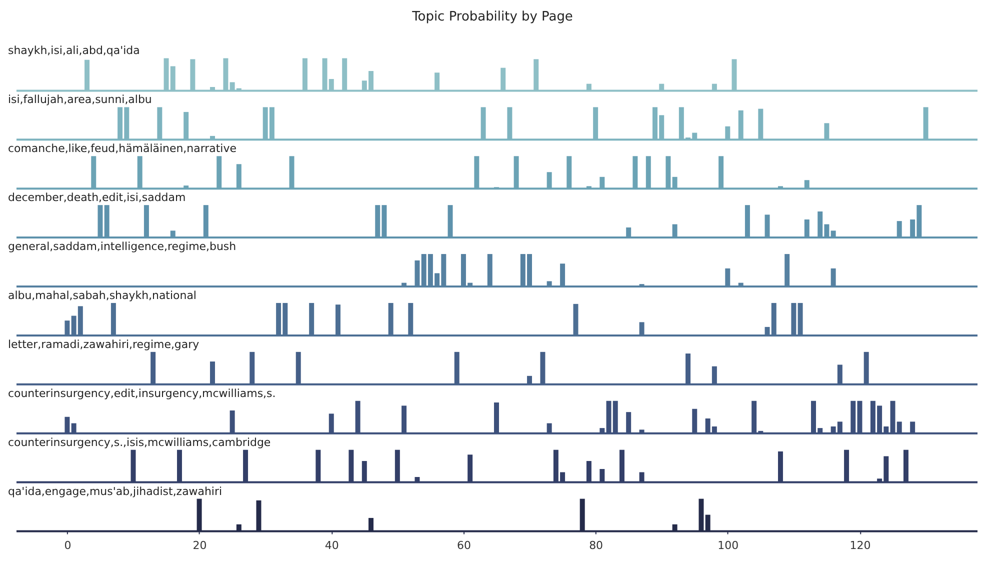 The height and width of the screenshot is (576, 981). I want to click on chart-subtitle: counterinsurgency,edit,insurgency,mcwilliams,s., so click(142, 393).